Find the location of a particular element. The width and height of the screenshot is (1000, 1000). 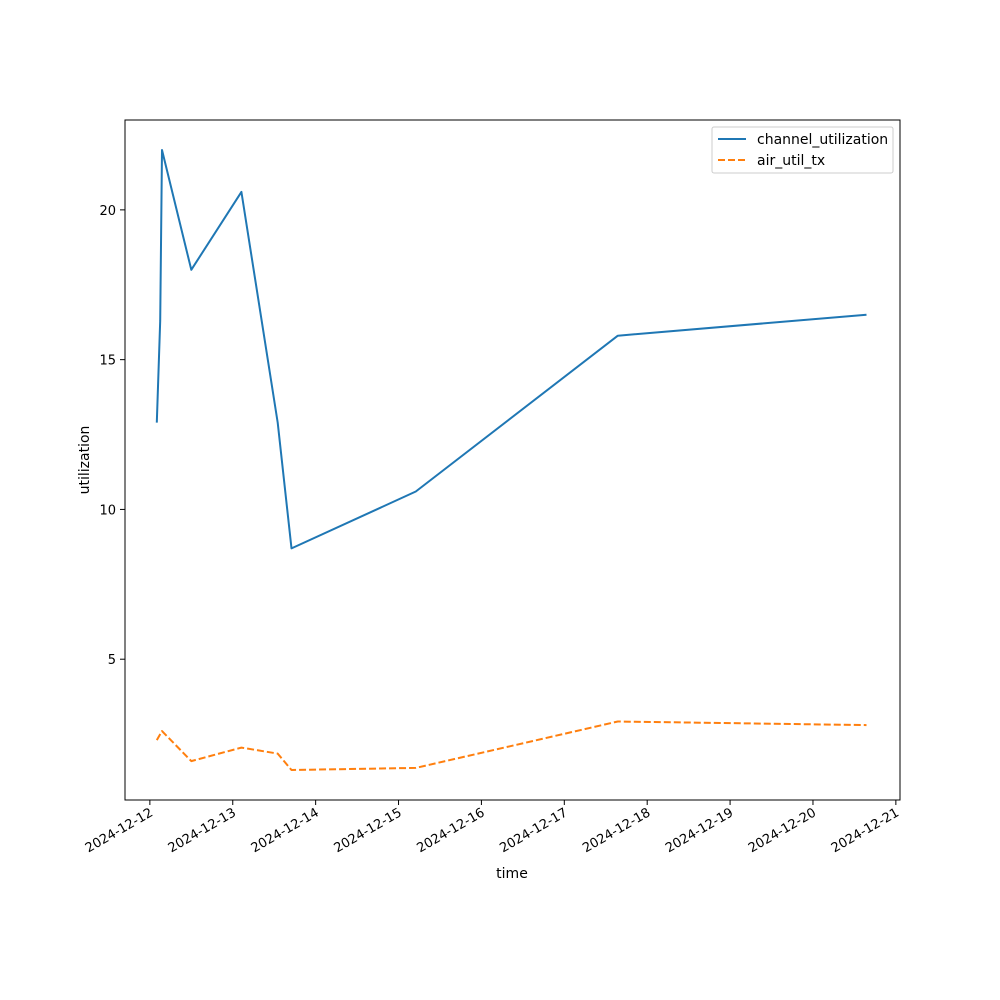

y-tick-label: 5 is located at coordinates (112, 660).